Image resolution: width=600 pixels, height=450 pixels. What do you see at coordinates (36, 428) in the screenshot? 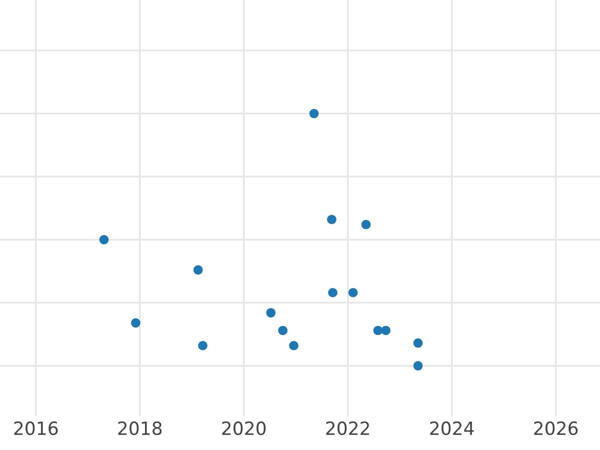
I see `x-tick-label: 2016` at bounding box center [36, 428].